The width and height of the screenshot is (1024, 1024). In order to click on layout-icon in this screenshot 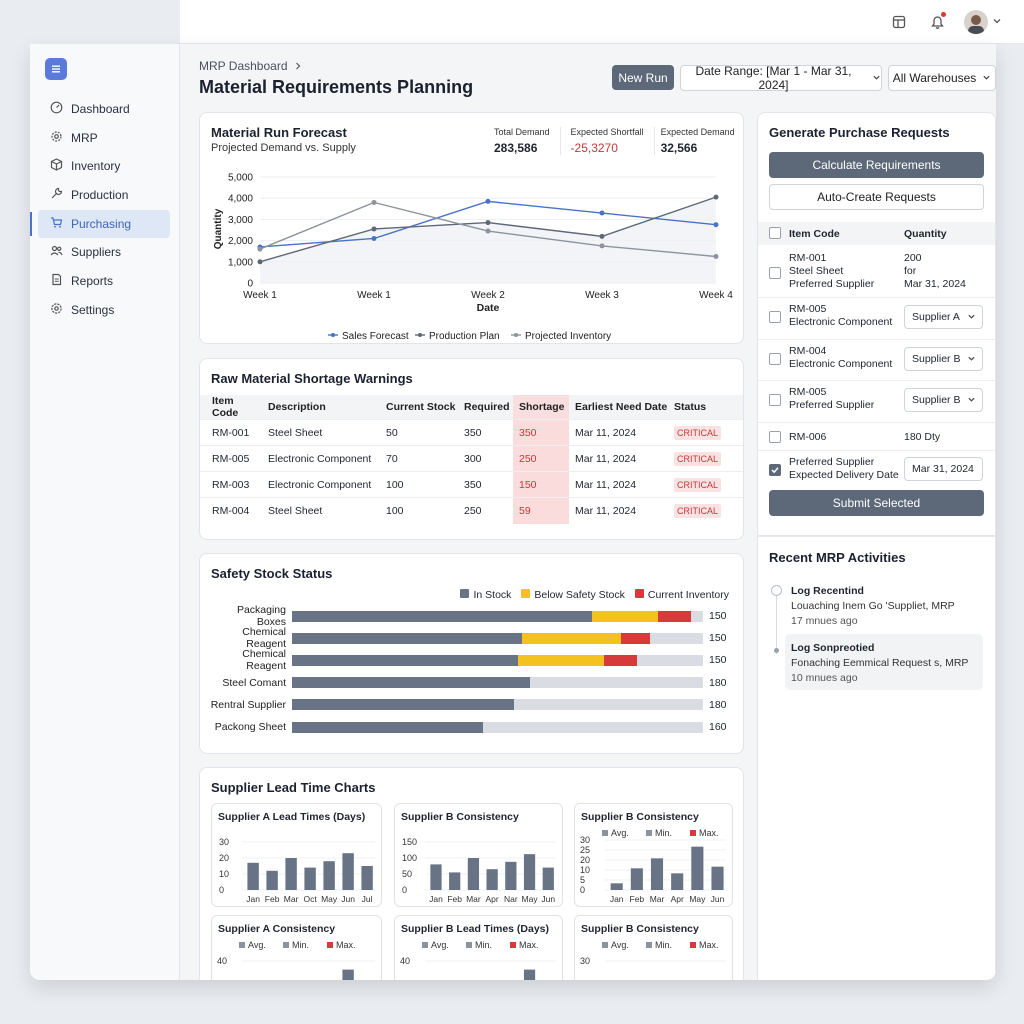, I will do `click(899, 22)`.